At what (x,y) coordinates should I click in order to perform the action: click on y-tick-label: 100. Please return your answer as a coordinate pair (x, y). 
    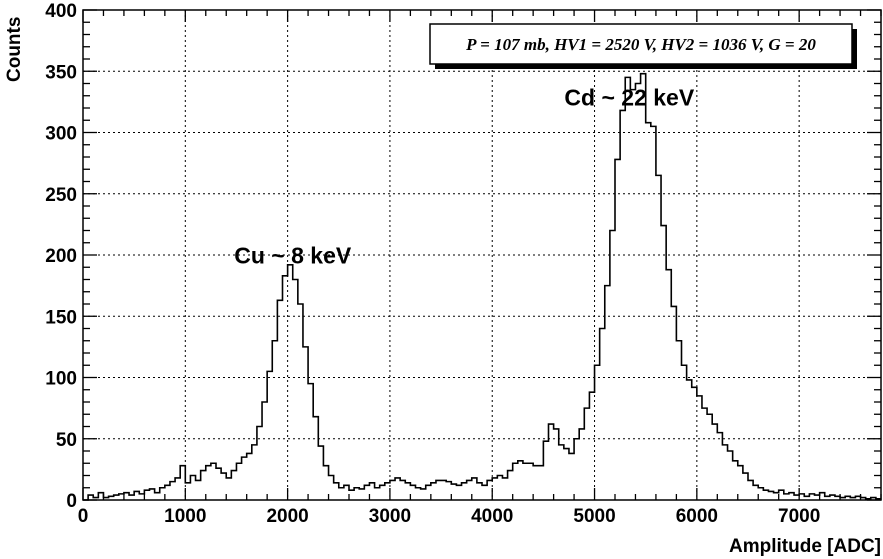
    Looking at the image, I should click on (61, 379).